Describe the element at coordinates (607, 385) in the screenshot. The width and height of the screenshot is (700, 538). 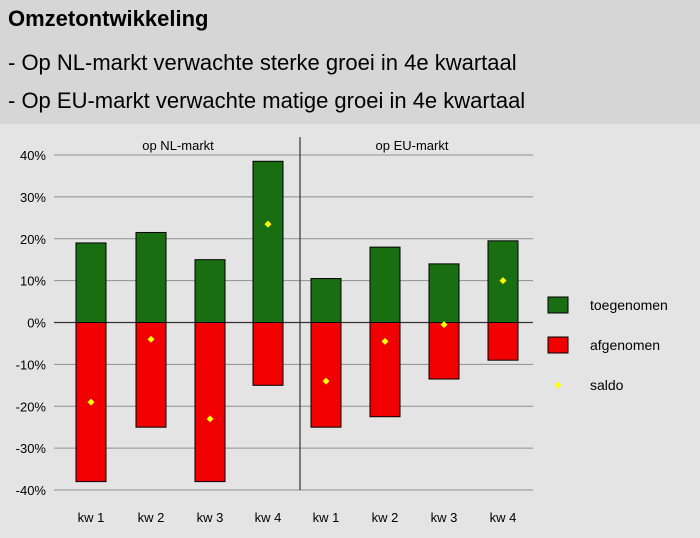
I see `legend-label-saldo: saldo` at that location.